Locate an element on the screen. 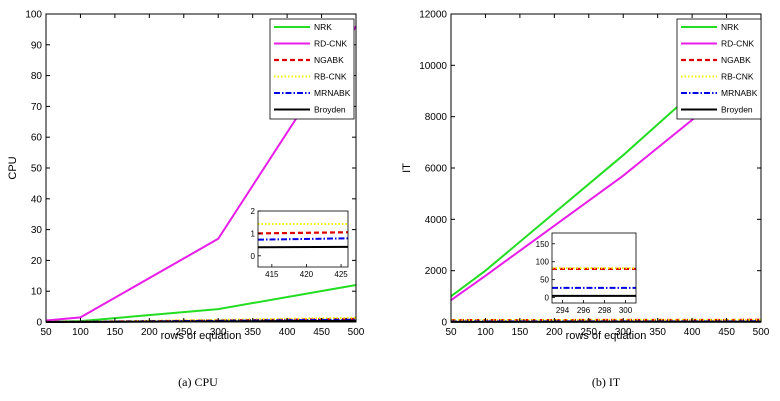 This screenshot has height=401, width=780. cpu-y-tick-label: 0 is located at coordinates (39, 323).